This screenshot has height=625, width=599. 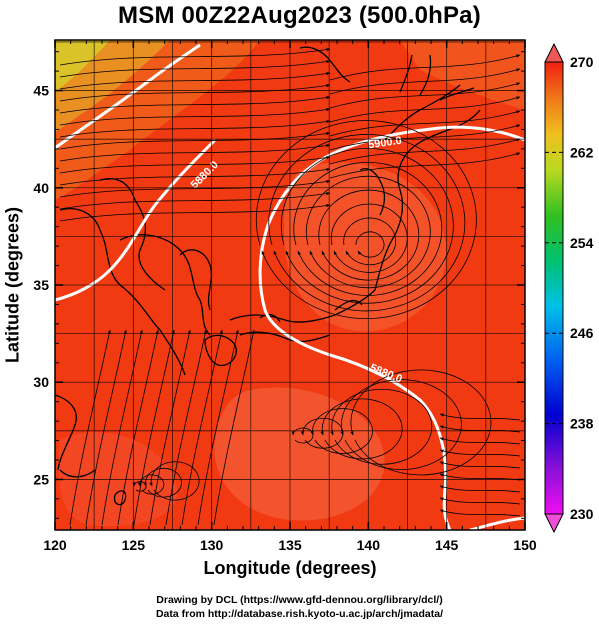 What do you see at coordinates (582, 424) in the screenshot?
I see `colorbar-tick-label: 238` at bounding box center [582, 424].